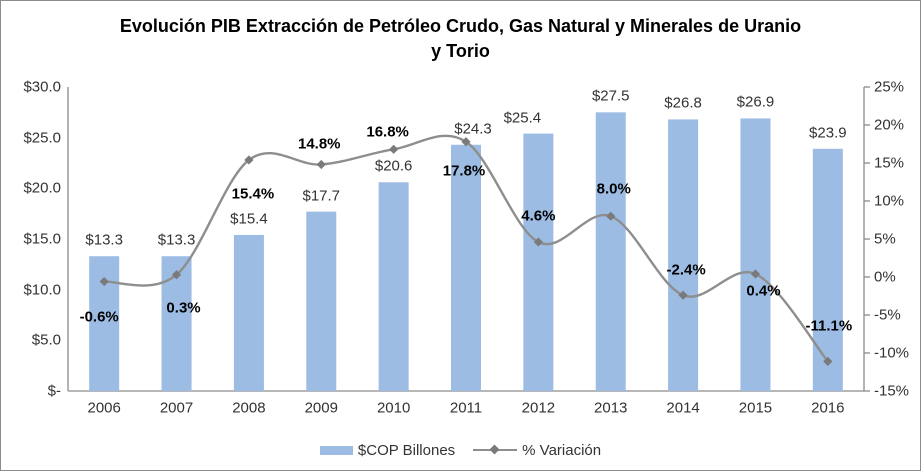 This screenshot has height=471, width=921. I want to click on x-axis-label-2008: 2008, so click(249, 408).